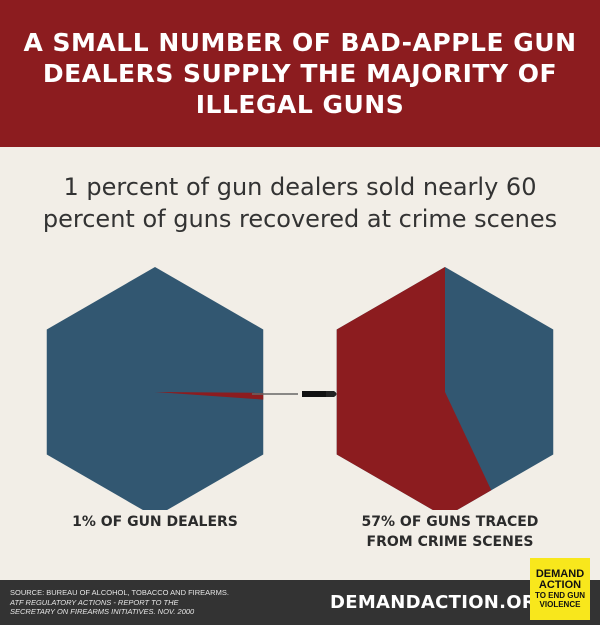 The height and width of the screenshot is (625, 600). What do you see at coordinates (560, 585) in the screenshot?
I see `logo-line-2: ACTION` at bounding box center [560, 585].